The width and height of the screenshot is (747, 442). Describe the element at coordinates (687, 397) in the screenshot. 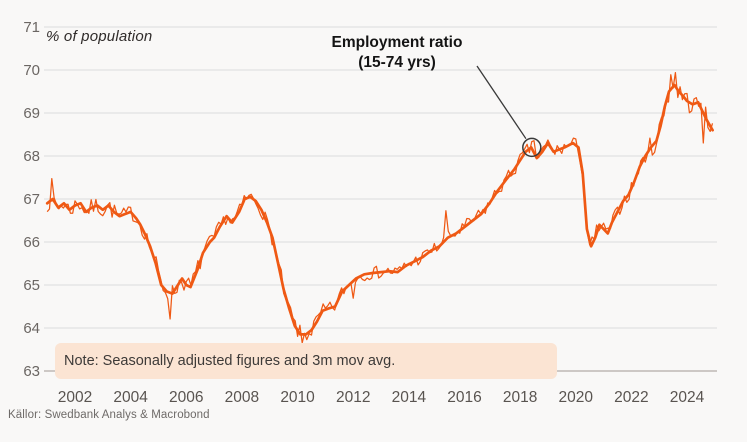

I see `x-tick-label-2024: 2024` at that location.